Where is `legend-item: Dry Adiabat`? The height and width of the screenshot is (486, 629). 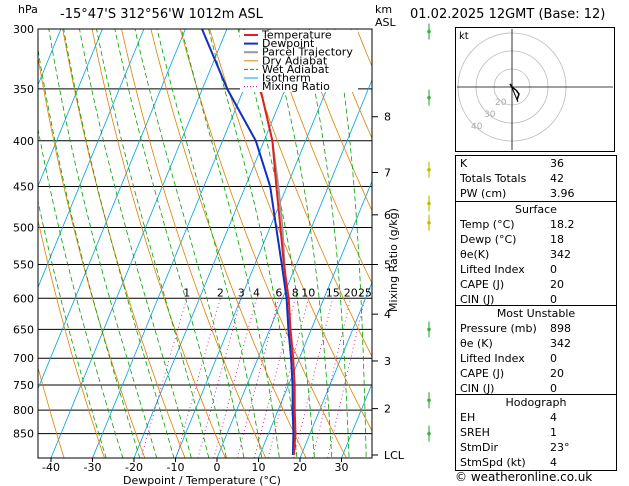 legend-item: Dry Adiabat is located at coordinates (295, 60).